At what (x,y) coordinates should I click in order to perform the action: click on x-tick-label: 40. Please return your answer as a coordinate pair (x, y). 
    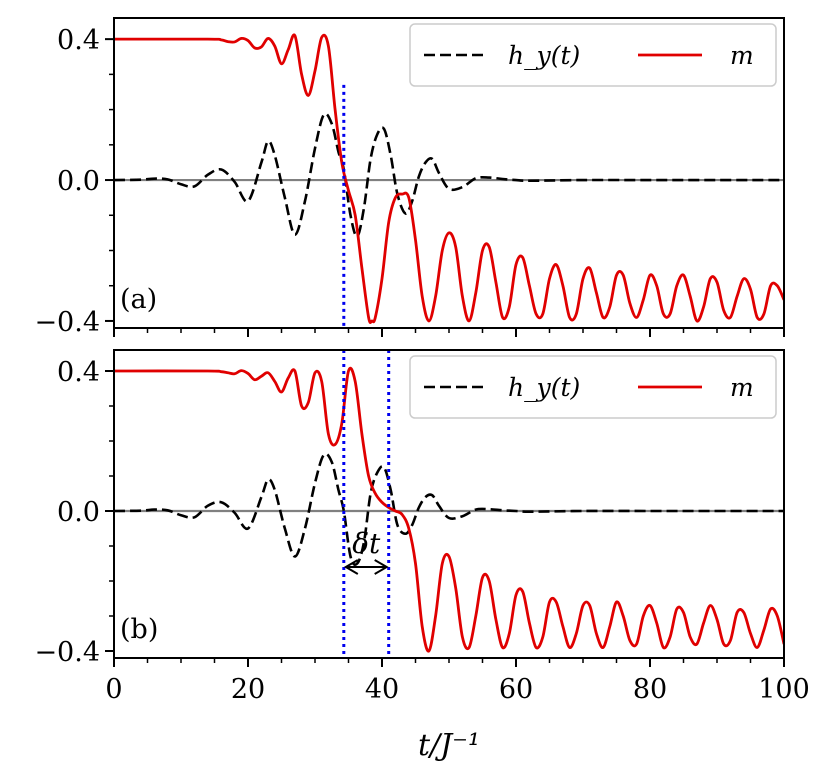
    Looking at the image, I should click on (382, 689).